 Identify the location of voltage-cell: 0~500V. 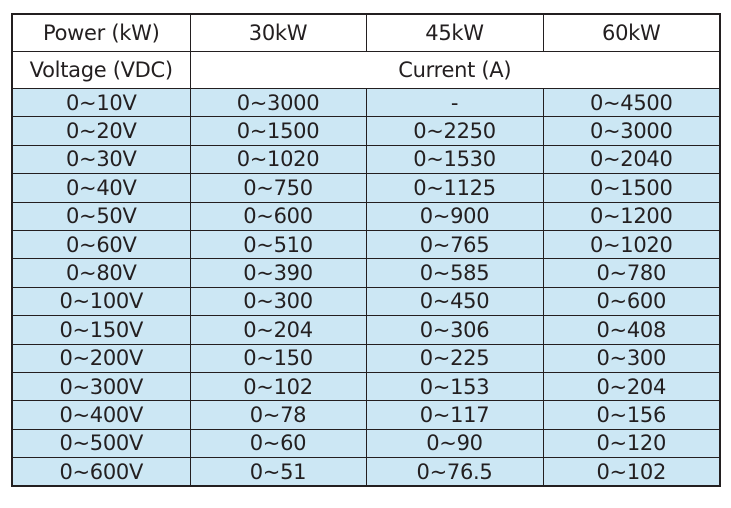
(101, 443).